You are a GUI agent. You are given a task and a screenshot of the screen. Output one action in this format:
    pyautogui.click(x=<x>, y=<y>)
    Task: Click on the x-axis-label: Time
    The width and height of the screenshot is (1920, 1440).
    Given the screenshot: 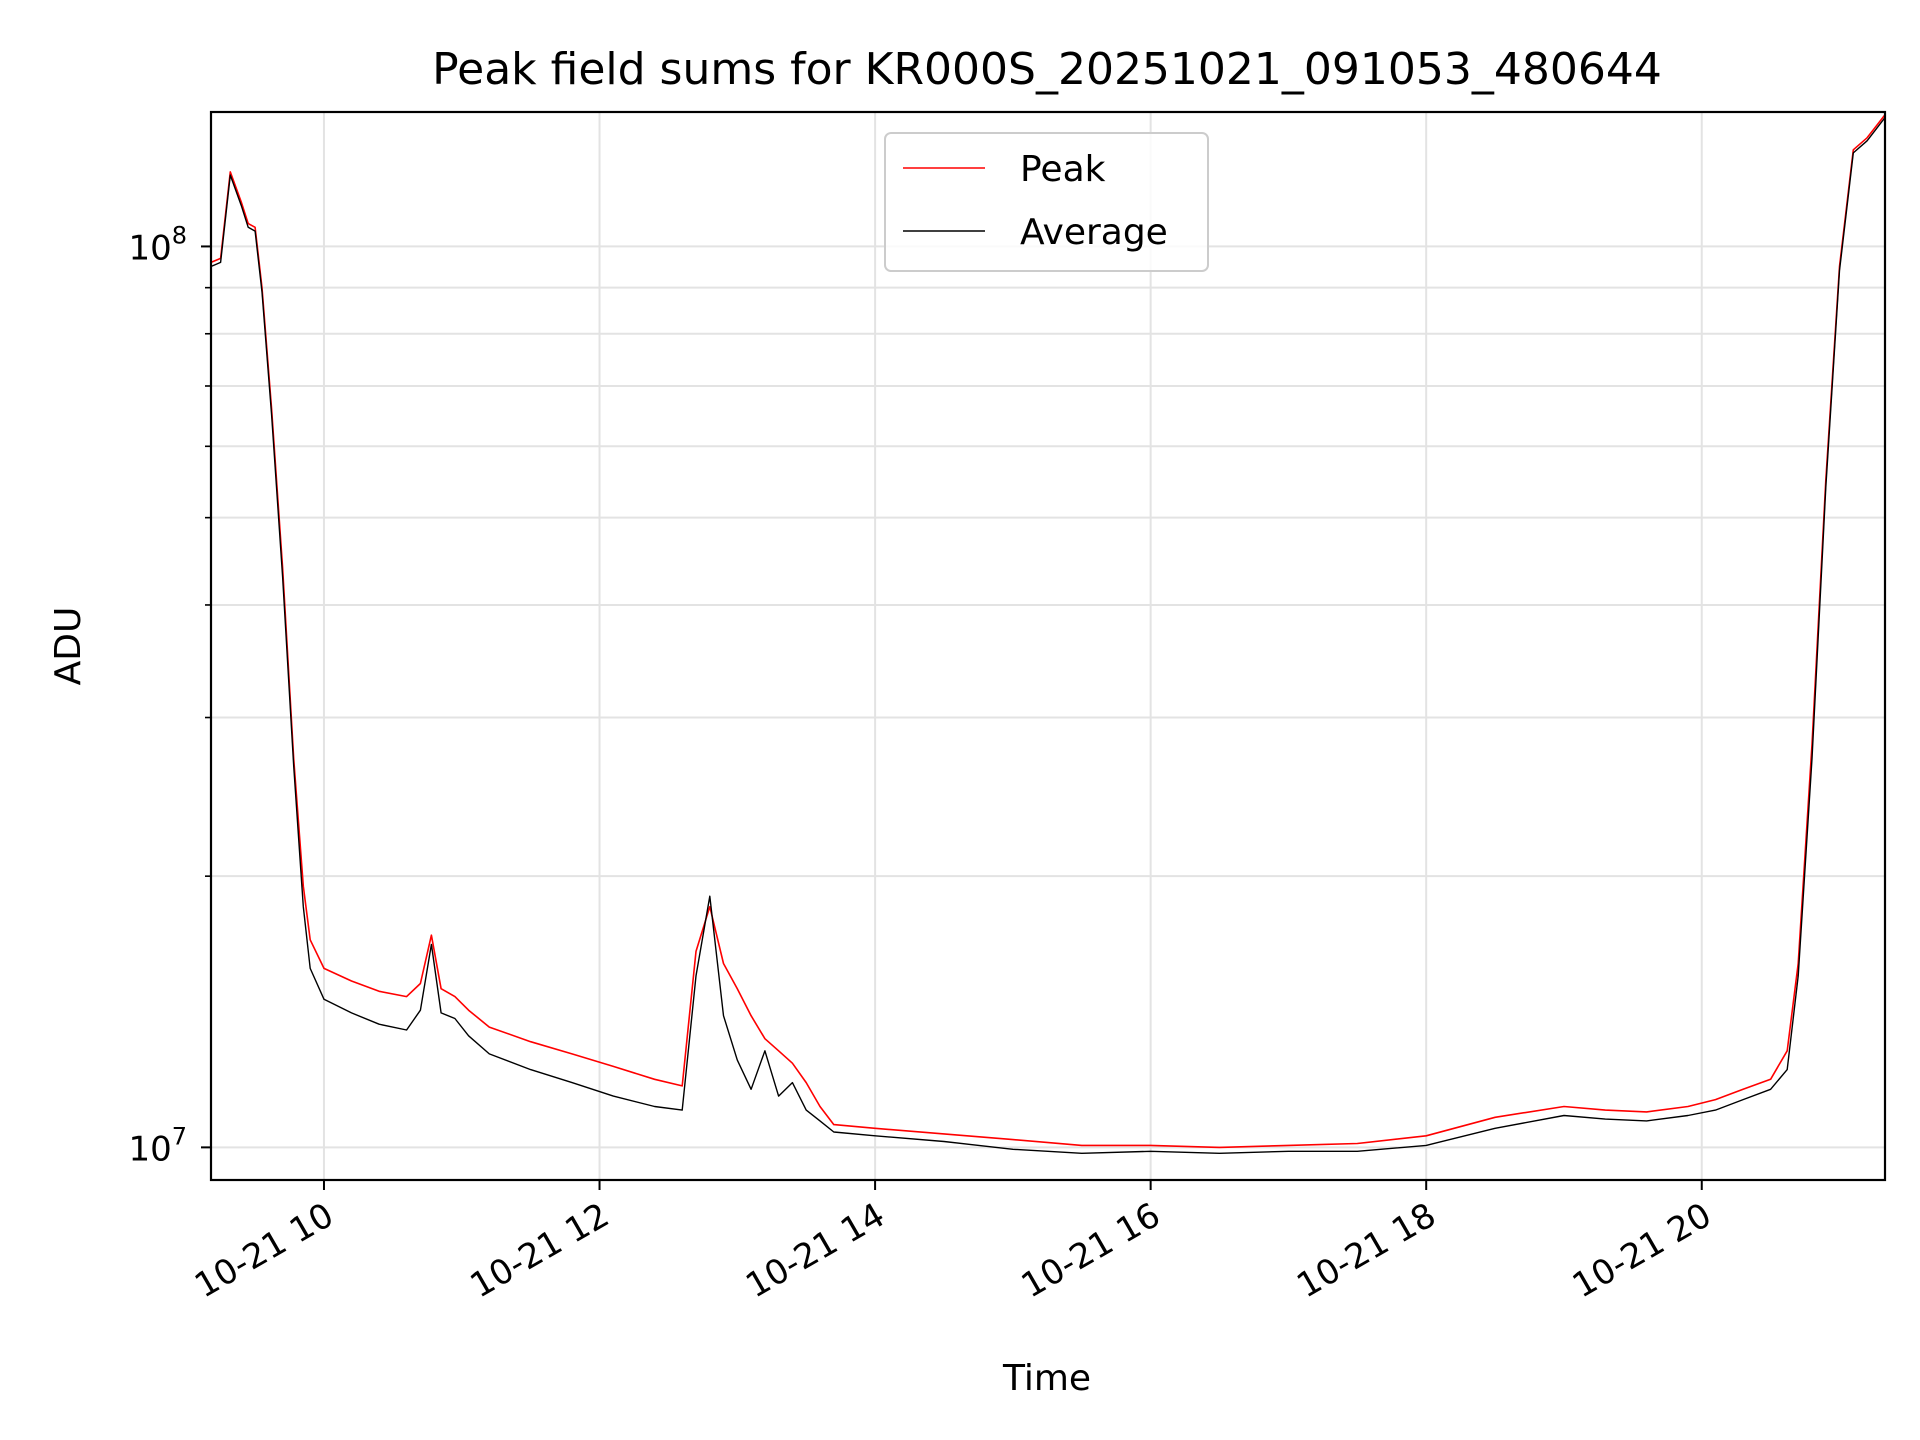 What is the action you would take?
    pyautogui.click(x=1046, y=1378)
    